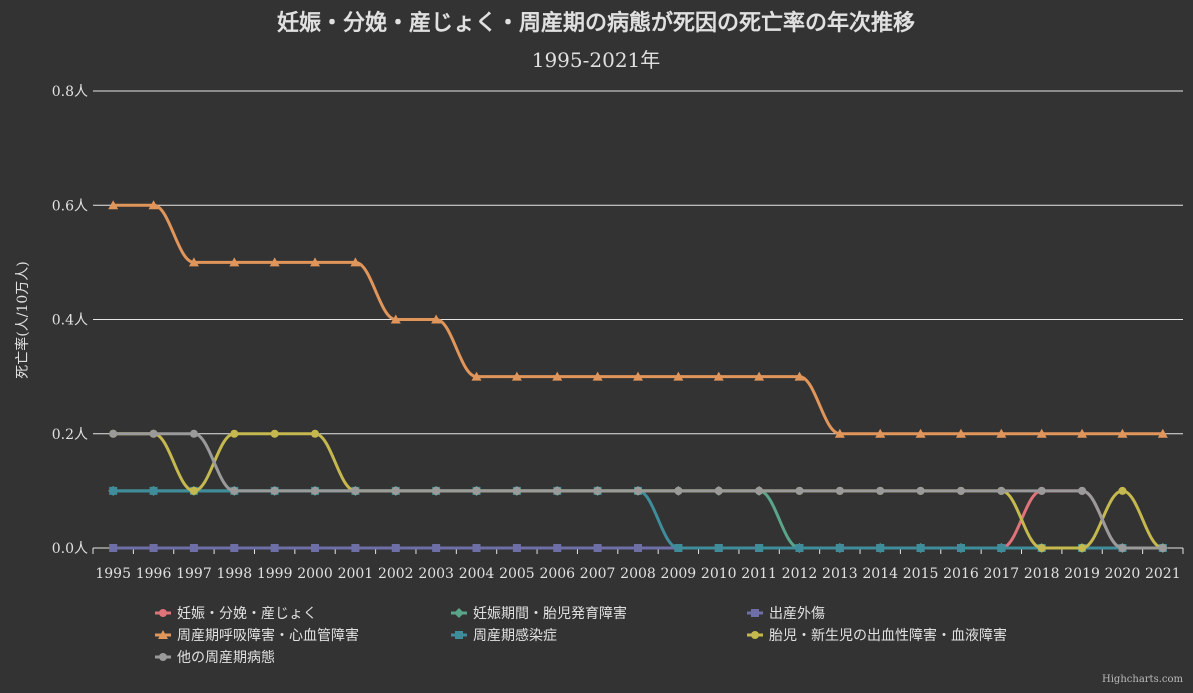 This screenshot has width=1193, height=693. I want to click on legend-label: 出産外傷, so click(797, 614).